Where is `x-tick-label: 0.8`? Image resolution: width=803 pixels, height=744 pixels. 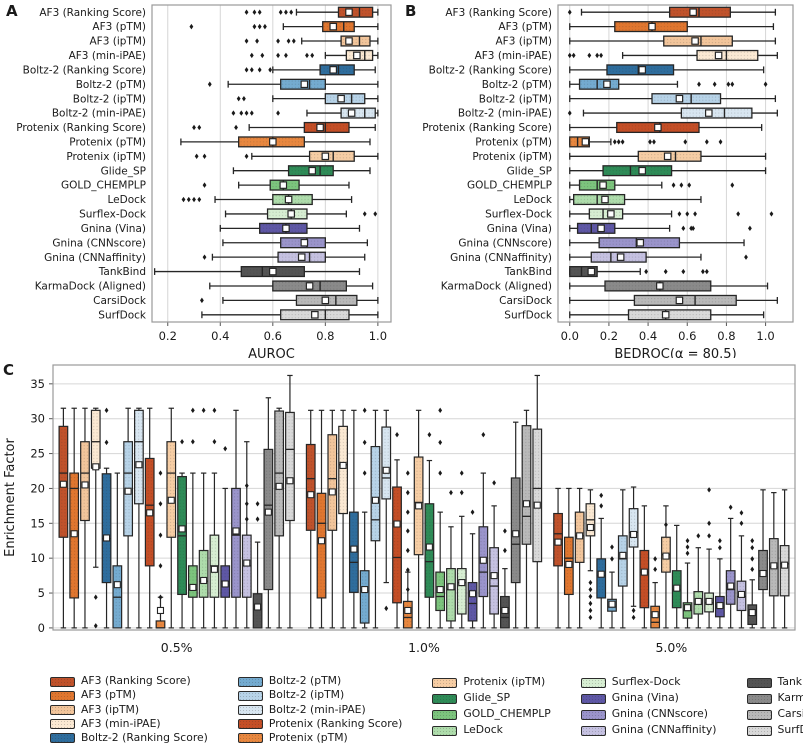 x-tick-label: 0.8 is located at coordinates (325, 336).